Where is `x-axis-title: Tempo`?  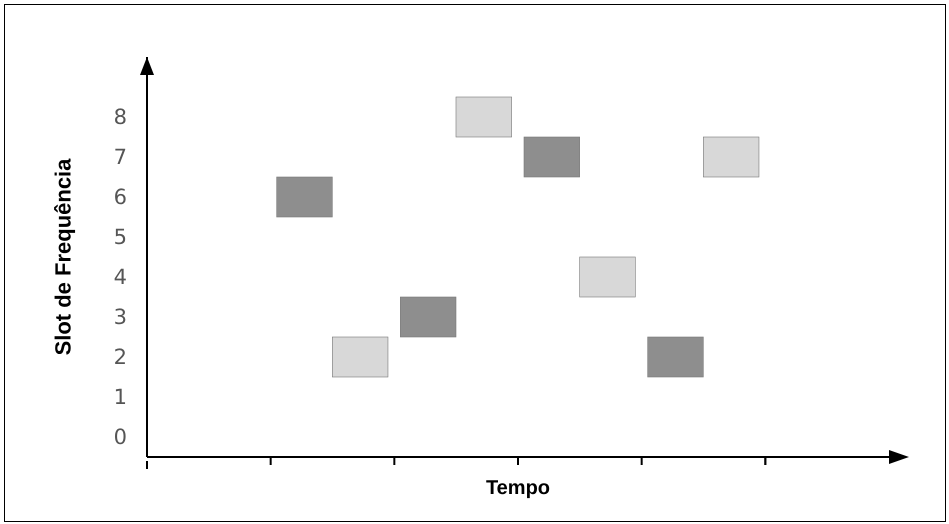
x-axis-title: Tempo is located at coordinates (518, 488).